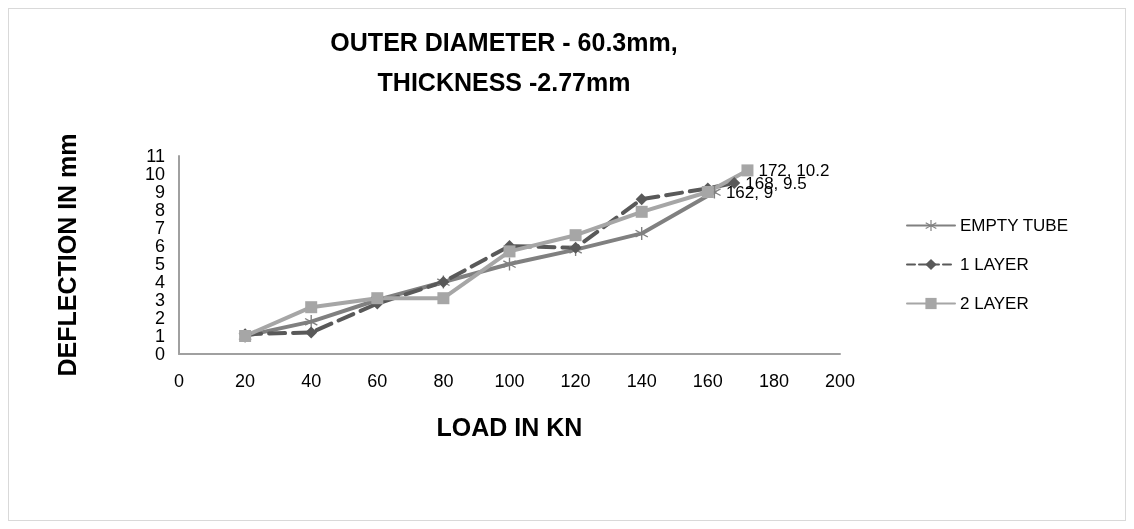  I want to click on x-tick-label: 0, so click(179, 381).